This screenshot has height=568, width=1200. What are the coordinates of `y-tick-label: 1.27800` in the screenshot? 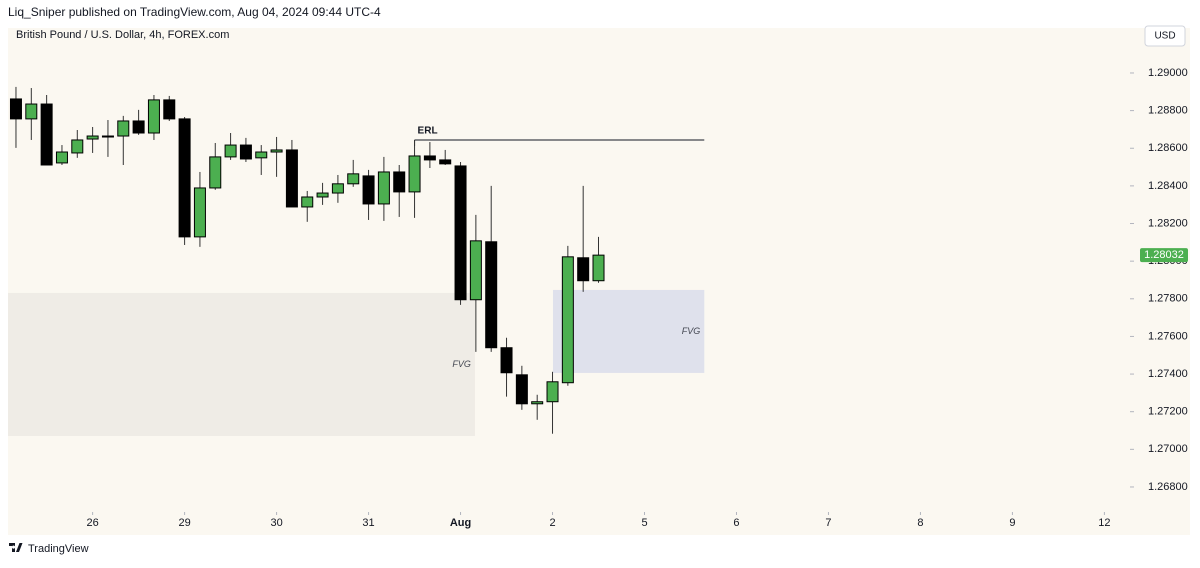 It's located at (1168, 299).